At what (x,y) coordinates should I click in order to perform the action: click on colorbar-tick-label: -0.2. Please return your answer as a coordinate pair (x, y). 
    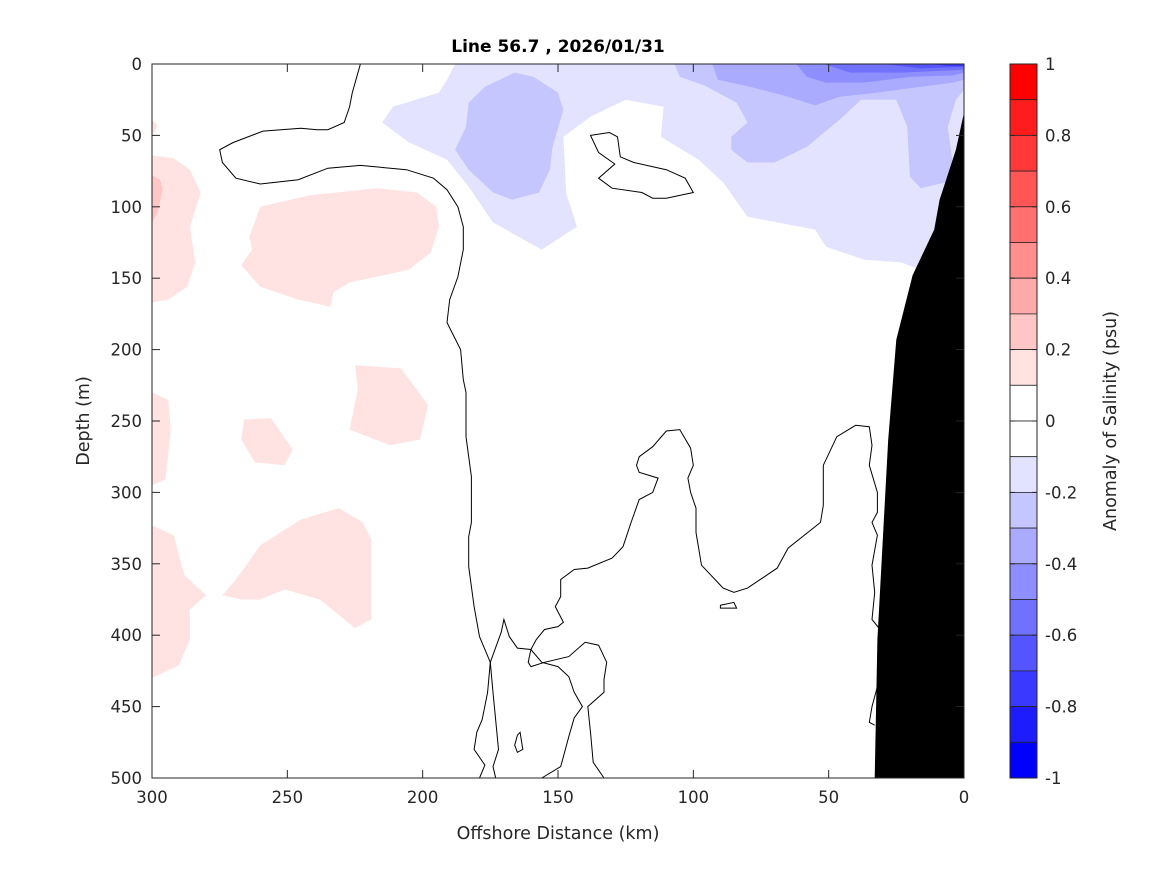
    Looking at the image, I should click on (1061, 492).